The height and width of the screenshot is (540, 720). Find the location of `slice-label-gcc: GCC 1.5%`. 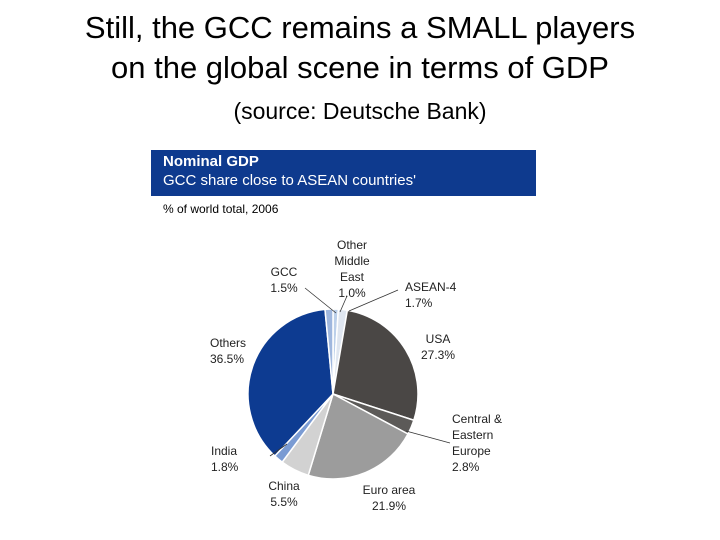

slice-label-gcc: GCC 1.5% is located at coordinates (284, 280).